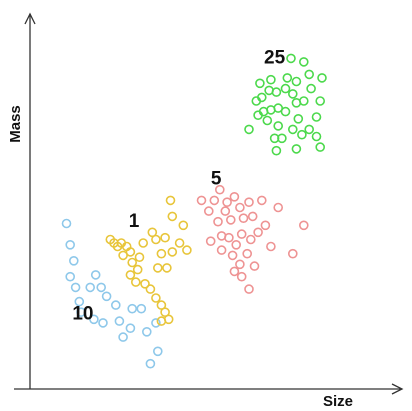 This screenshot has height=411, width=412. I want to click on x-axis, so click(209, 389).